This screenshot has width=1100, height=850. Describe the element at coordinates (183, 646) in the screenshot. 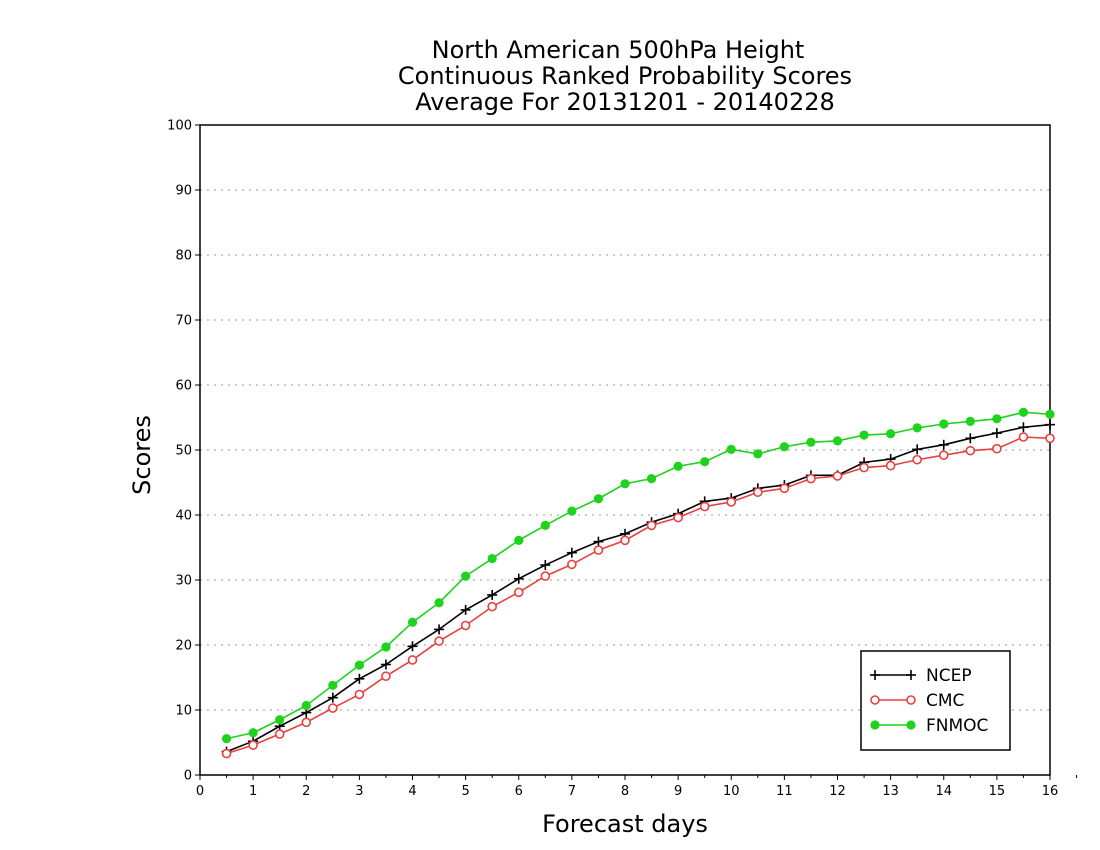

I see `y-tick-label-20: 20` at that location.